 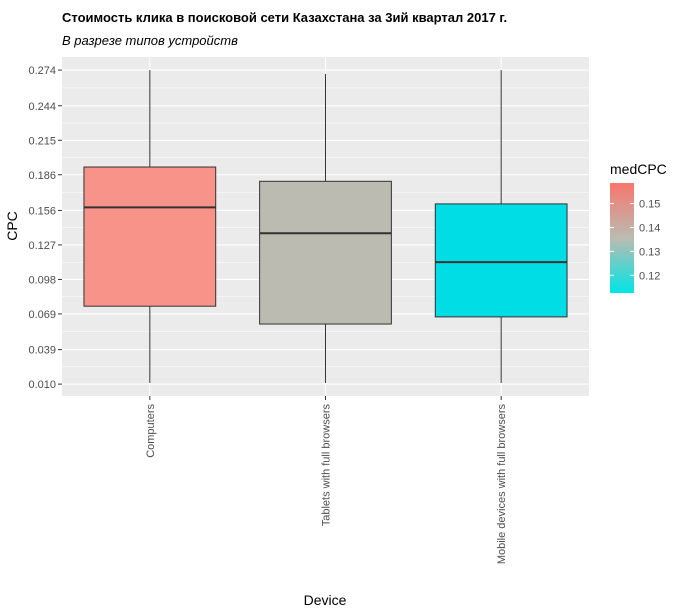 What do you see at coordinates (42, 141) in the screenshot?
I see `y-tick-label: 0.215` at bounding box center [42, 141].